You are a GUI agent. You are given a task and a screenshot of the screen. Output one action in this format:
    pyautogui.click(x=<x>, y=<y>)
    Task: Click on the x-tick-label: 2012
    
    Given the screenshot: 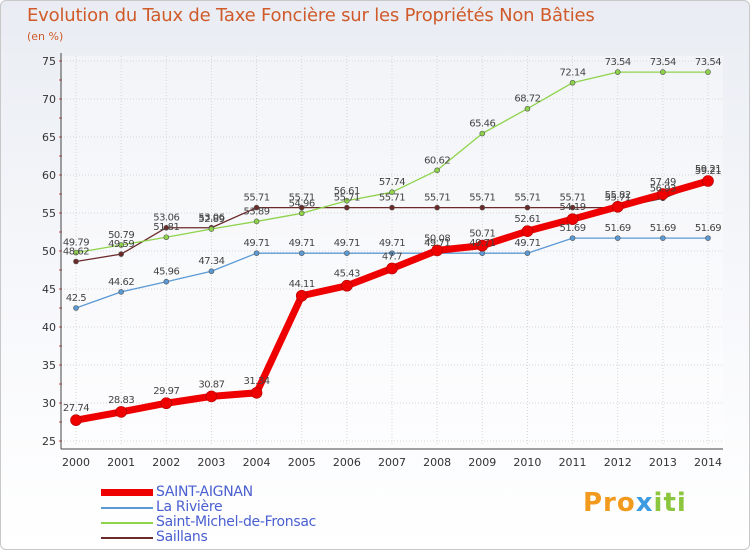 What is the action you would take?
    pyautogui.click(x=618, y=462)
    